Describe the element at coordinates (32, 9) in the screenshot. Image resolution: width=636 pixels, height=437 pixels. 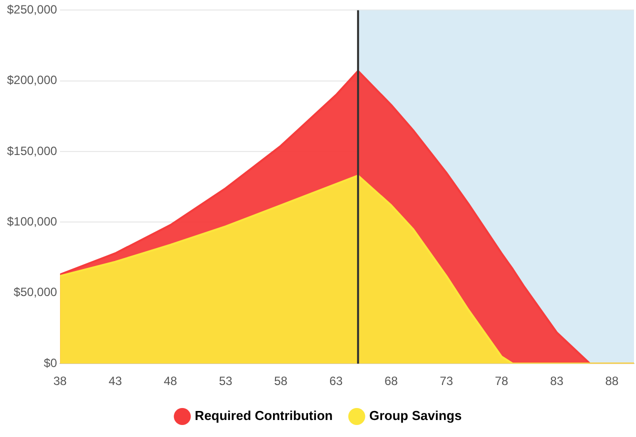
I see `y-tick-label: $250,000` at that location.